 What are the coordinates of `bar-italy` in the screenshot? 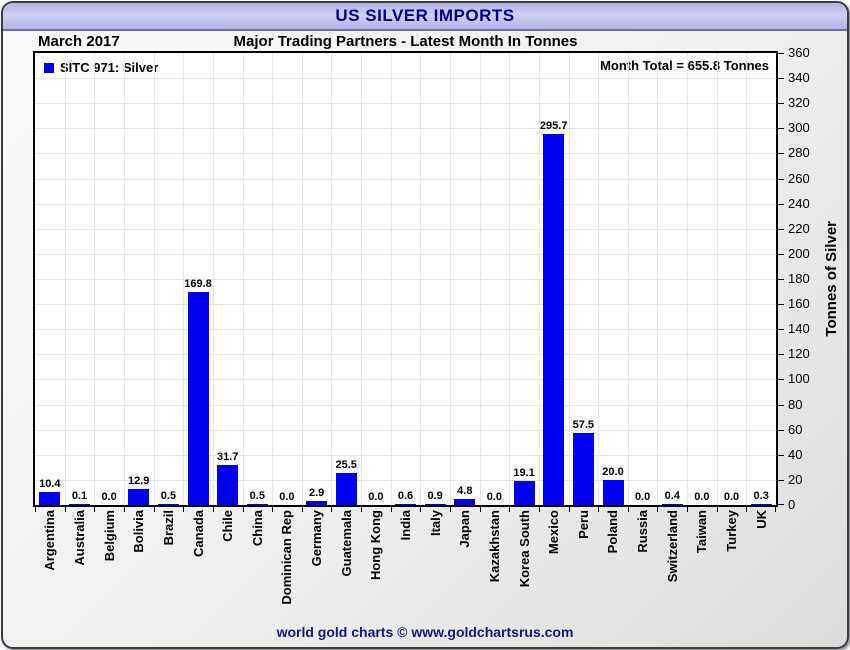 It's located at (435, 504).